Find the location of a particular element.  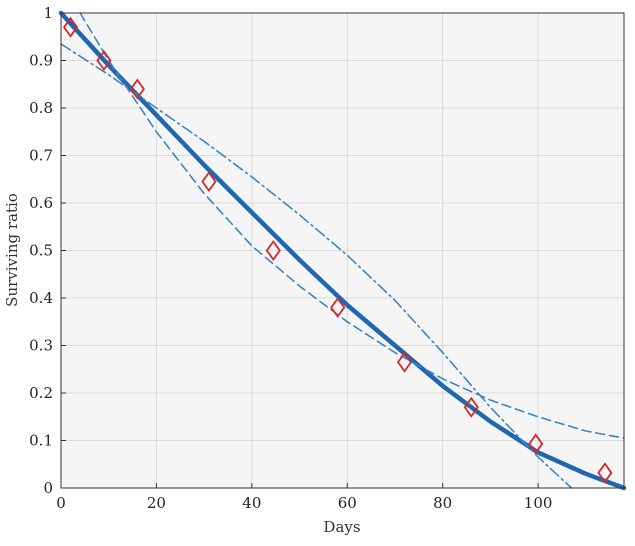

y-tick-label: 0.5 is located at coordinates (41, 251).